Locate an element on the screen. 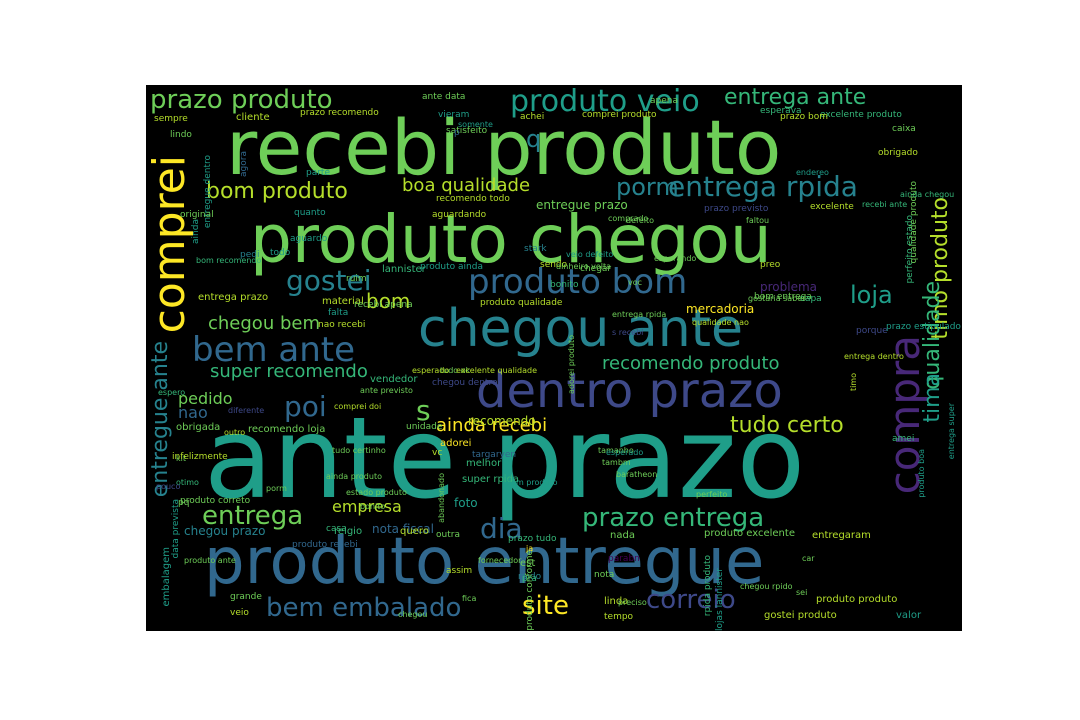  cloud-word: preciso is located at coordinates (632, 602).